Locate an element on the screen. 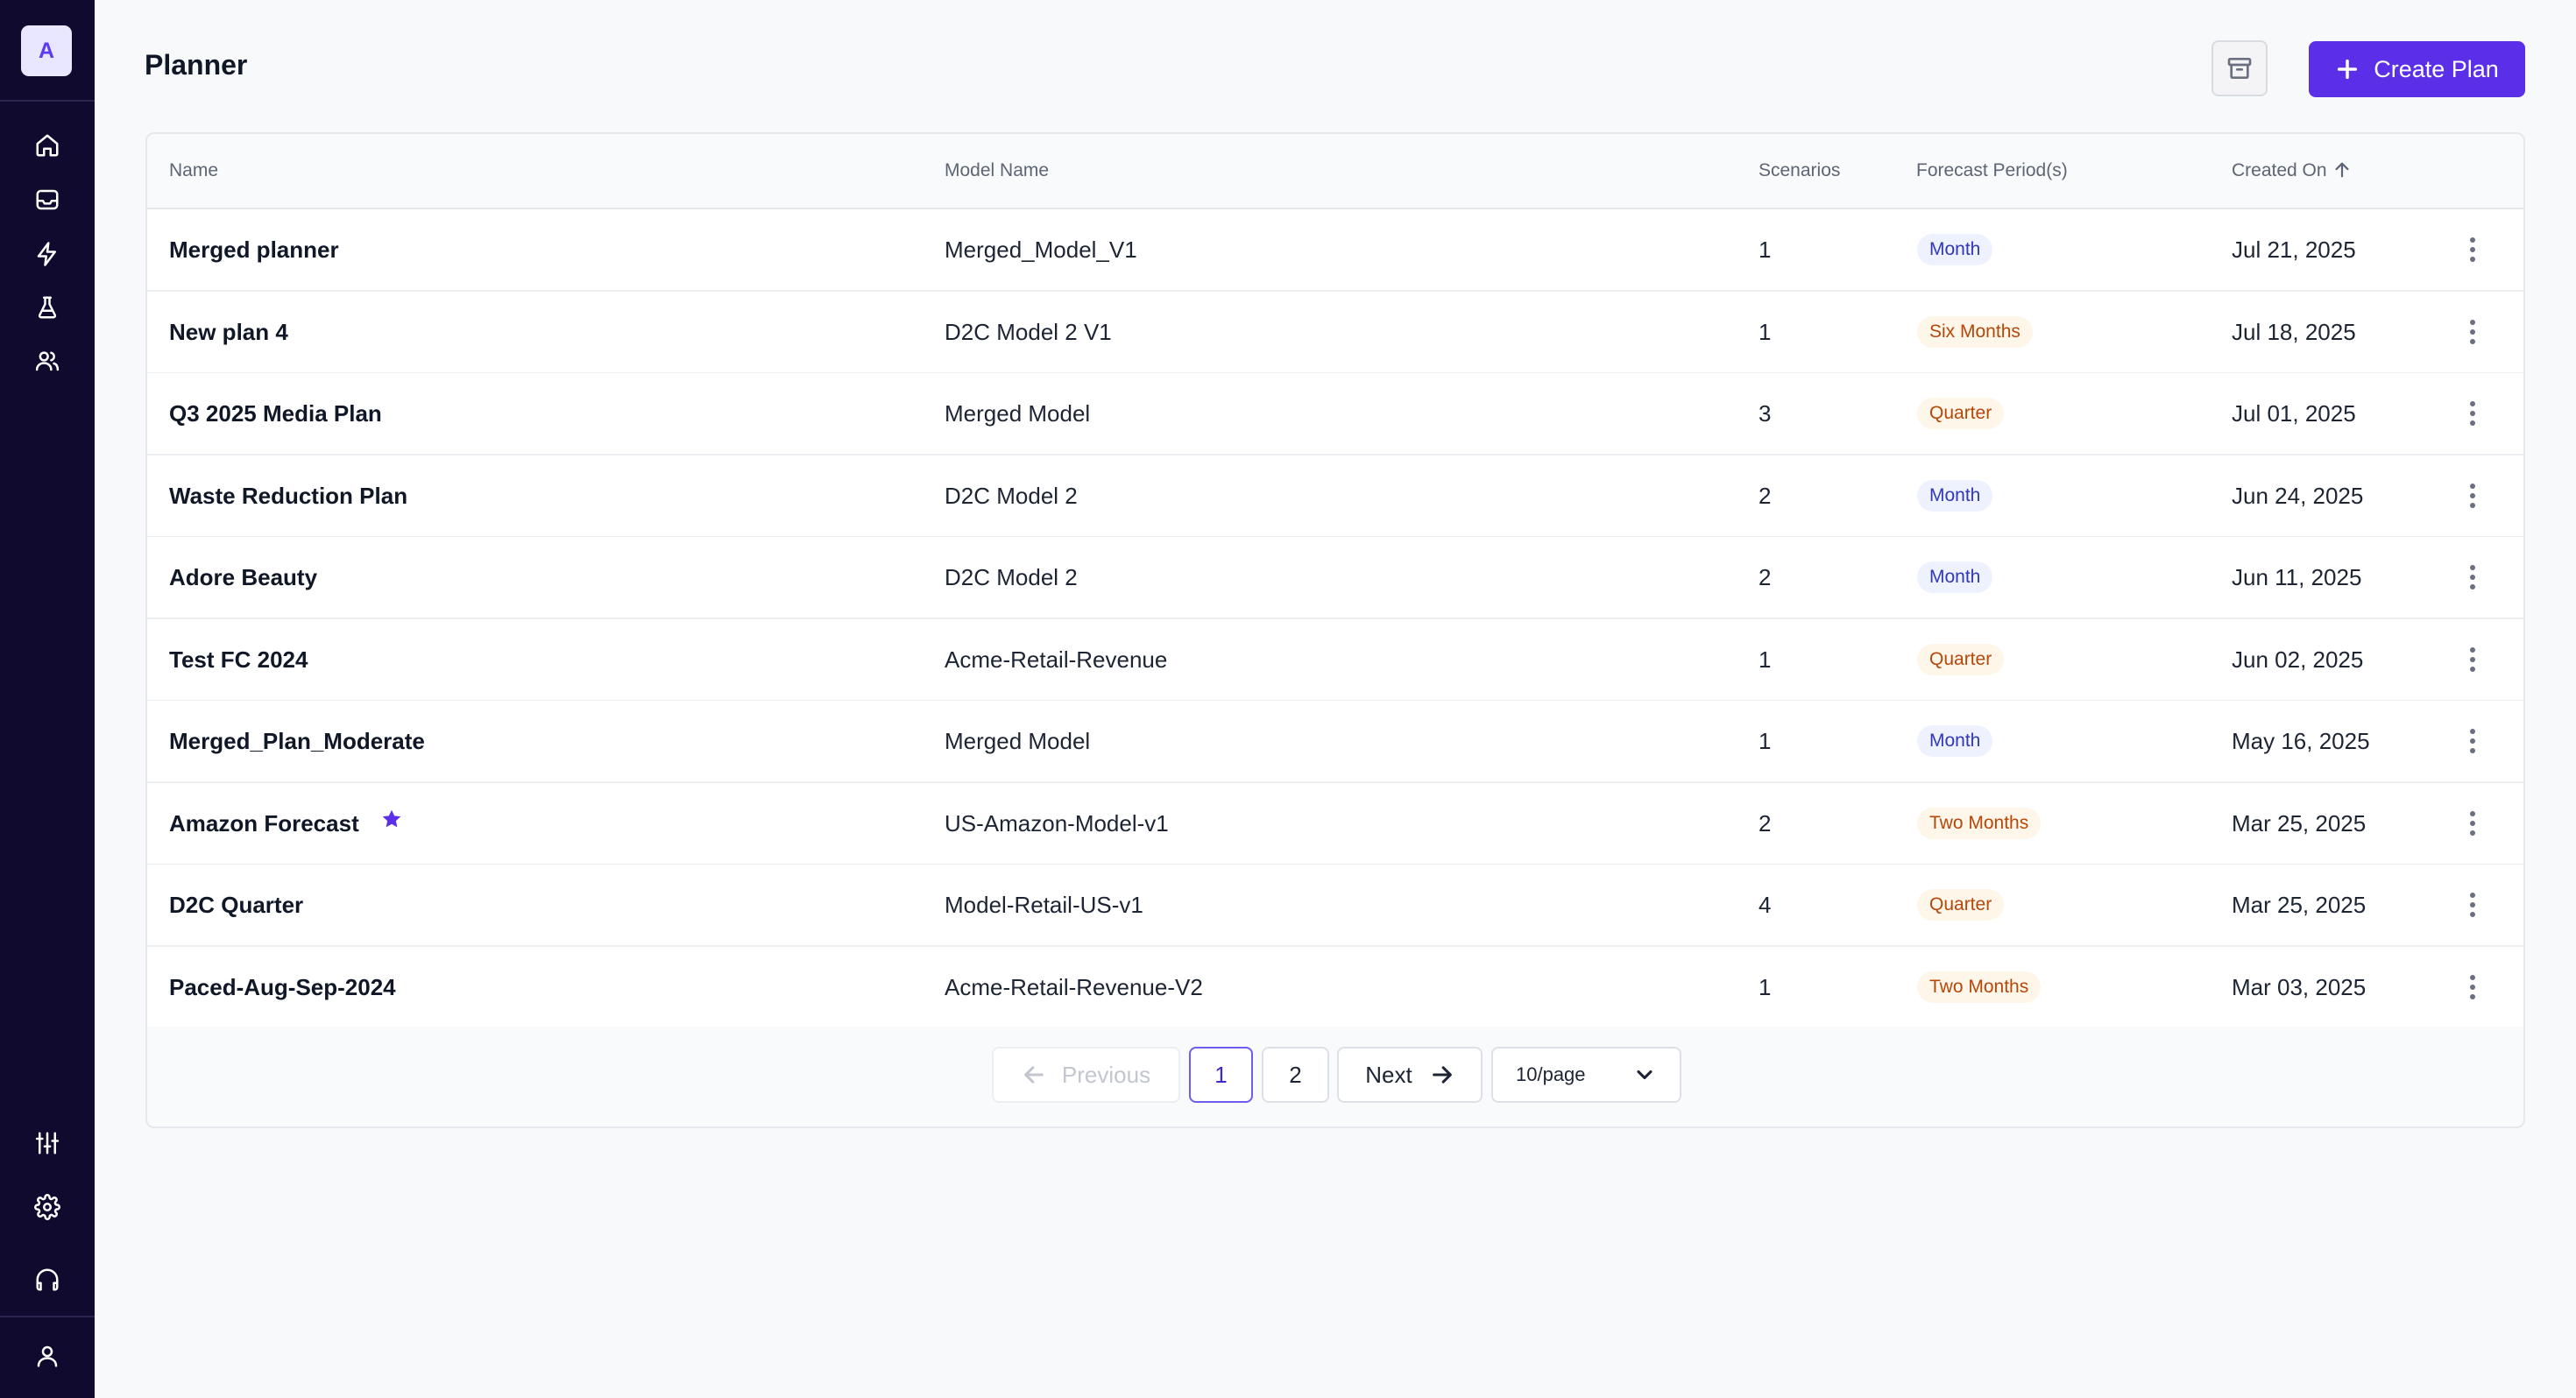 The image size is (2576, 1398). plan-name: Amazon Forecast is located at coordinates (286, 823).